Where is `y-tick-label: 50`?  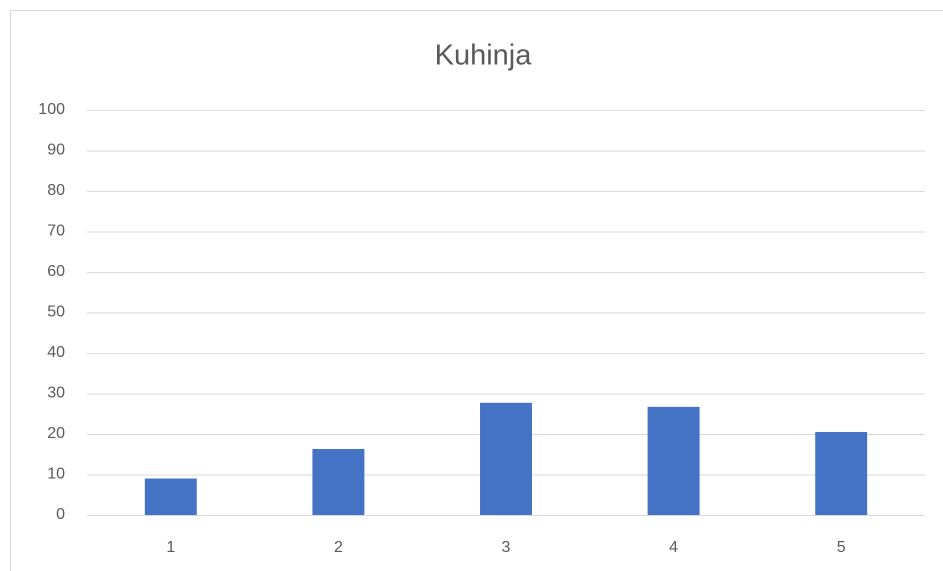 y-tick-label: 50 is located at coordinates (56, 312).